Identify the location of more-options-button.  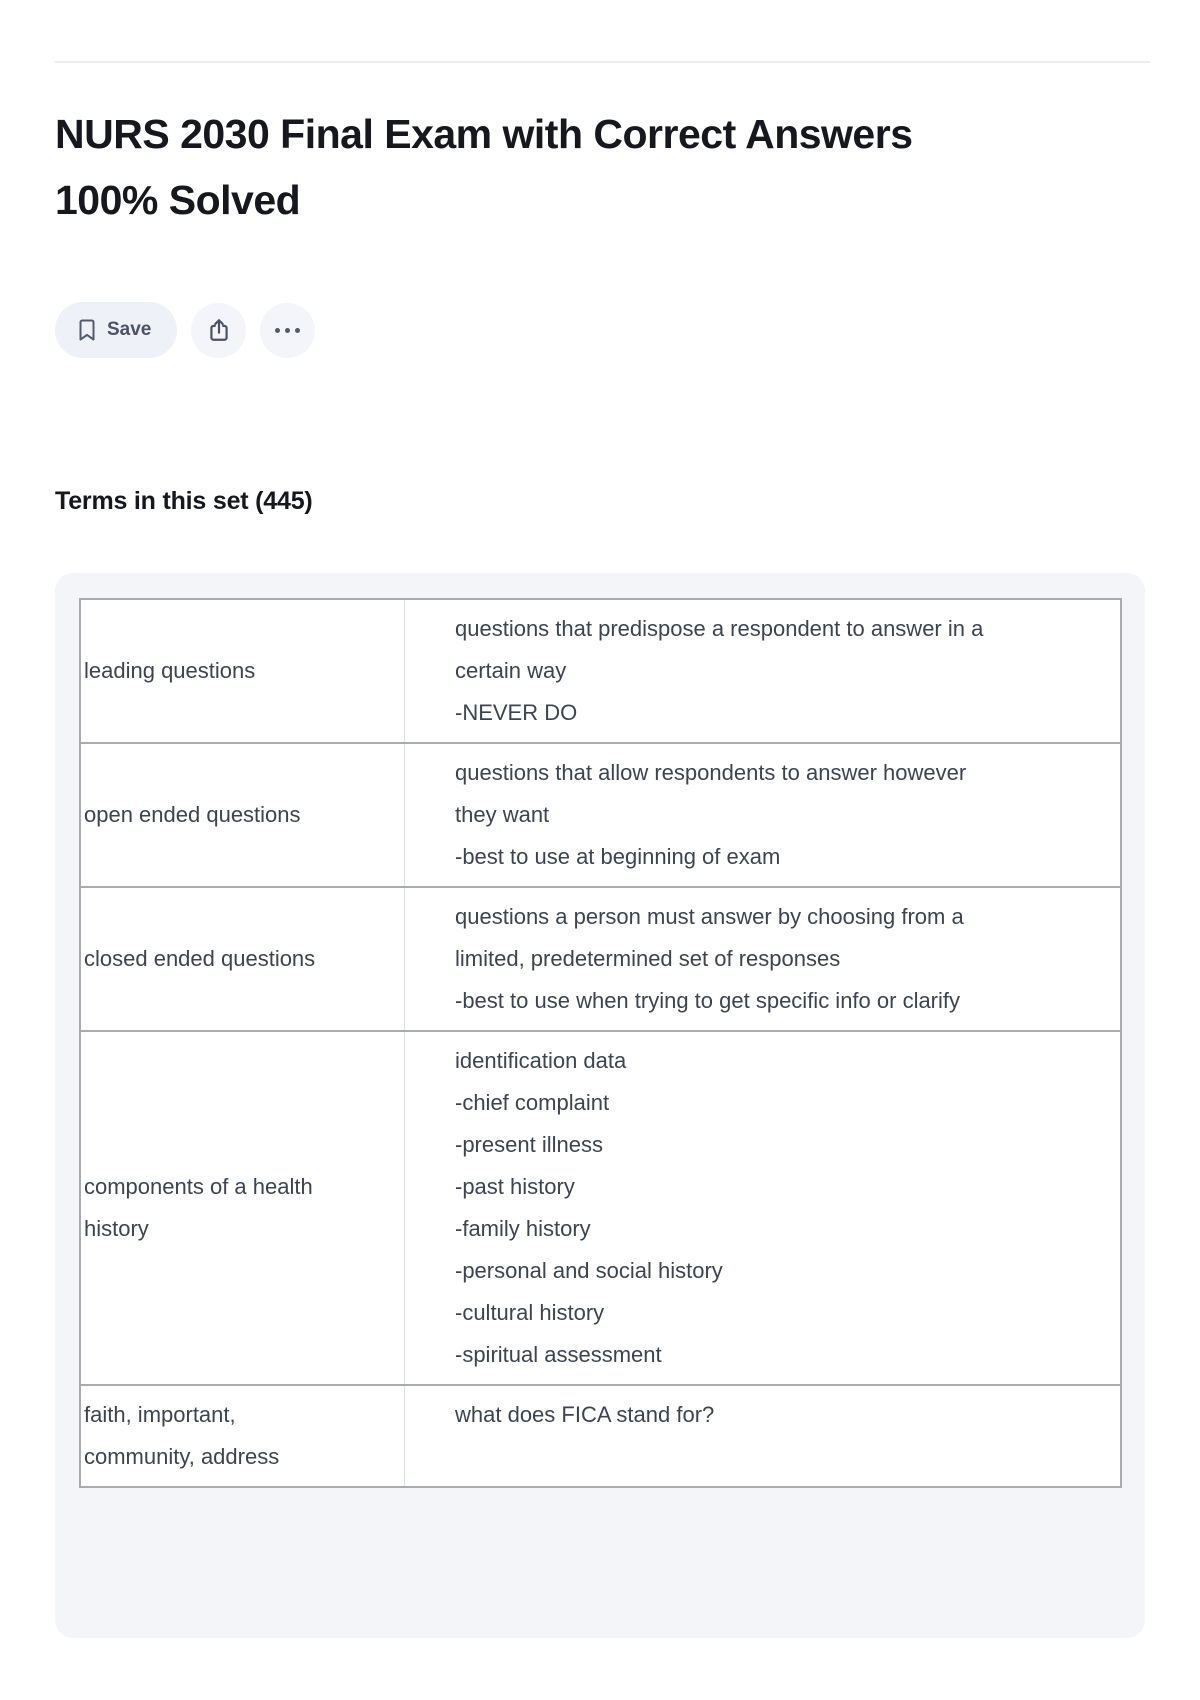
(288, 330).